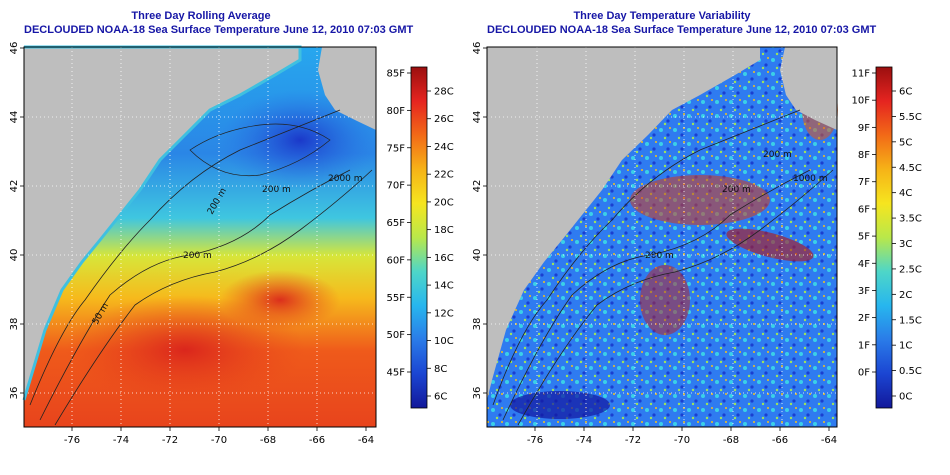  What do you see at coordinates (910, 117) in the screenshot?
I see `right-colorbar-c-label: 5.5C` at bounding box center [910, 117].